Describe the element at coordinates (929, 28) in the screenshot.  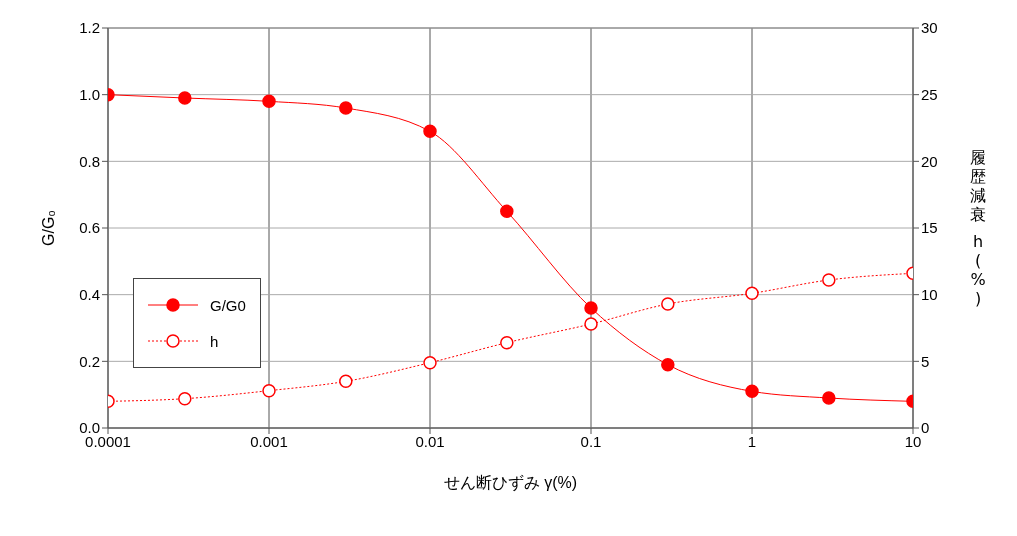
I see `y2-tick-label: 30` at that location.